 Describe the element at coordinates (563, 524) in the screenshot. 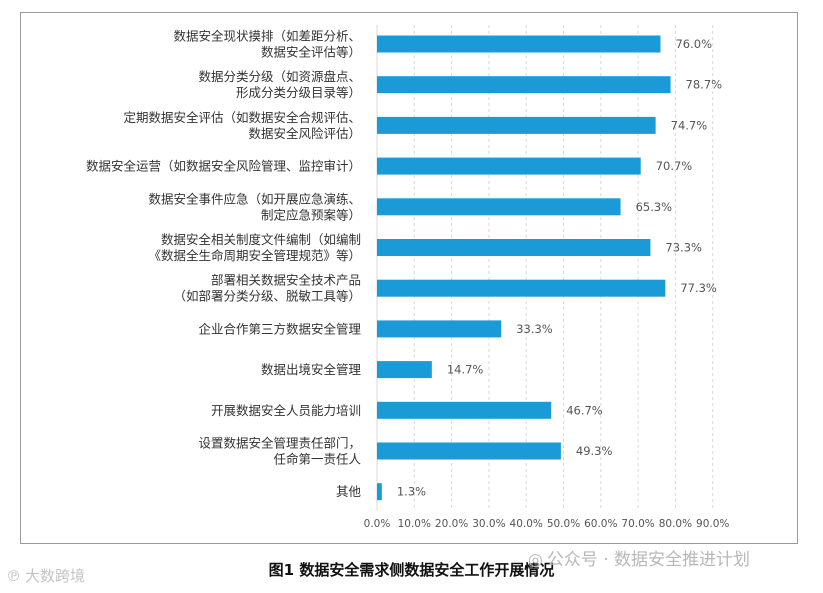

I see `x-tick-label: 50.0%` at that location.